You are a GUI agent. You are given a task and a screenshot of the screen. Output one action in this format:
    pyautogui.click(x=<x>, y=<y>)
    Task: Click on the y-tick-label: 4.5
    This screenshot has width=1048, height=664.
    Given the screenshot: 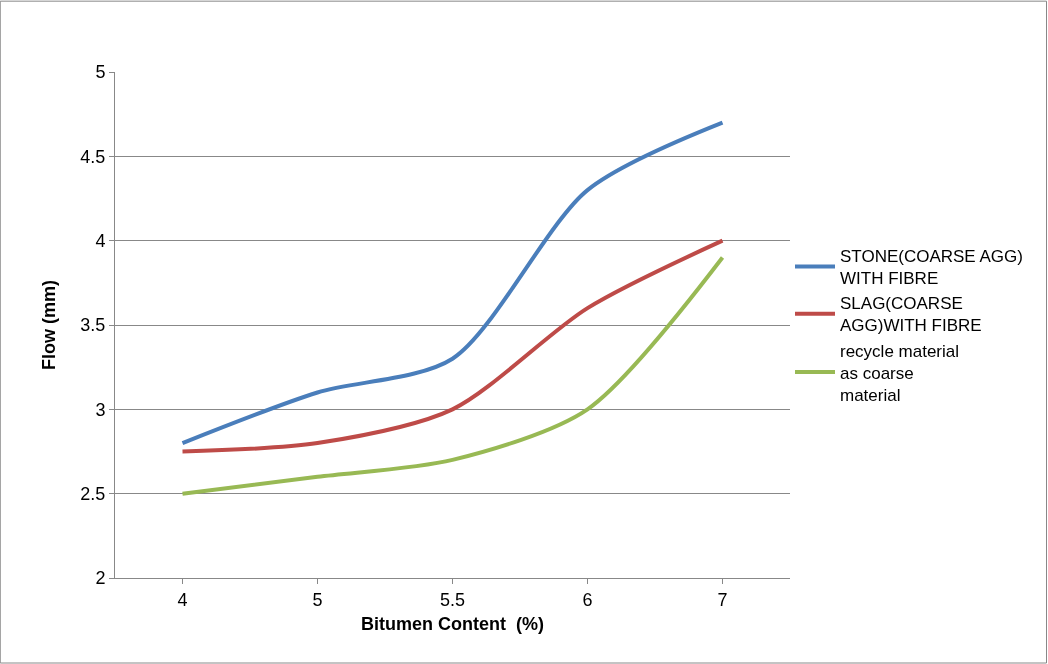 What is the action you would take?
    pyautogui.click(x=93, y=156)
    